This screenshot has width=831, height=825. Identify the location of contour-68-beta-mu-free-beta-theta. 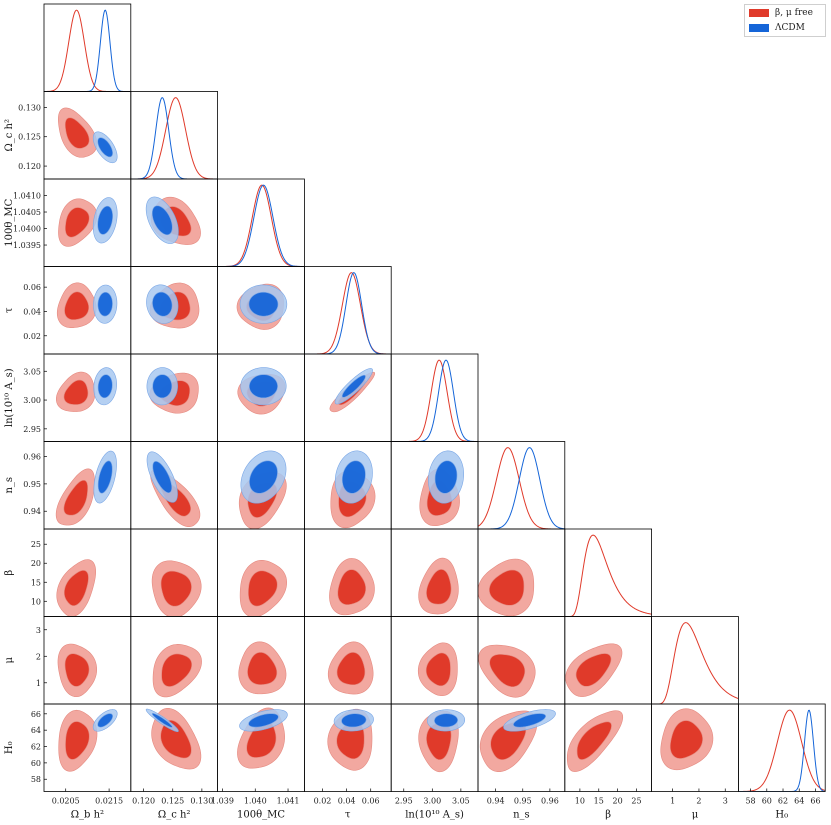
(263, 588).